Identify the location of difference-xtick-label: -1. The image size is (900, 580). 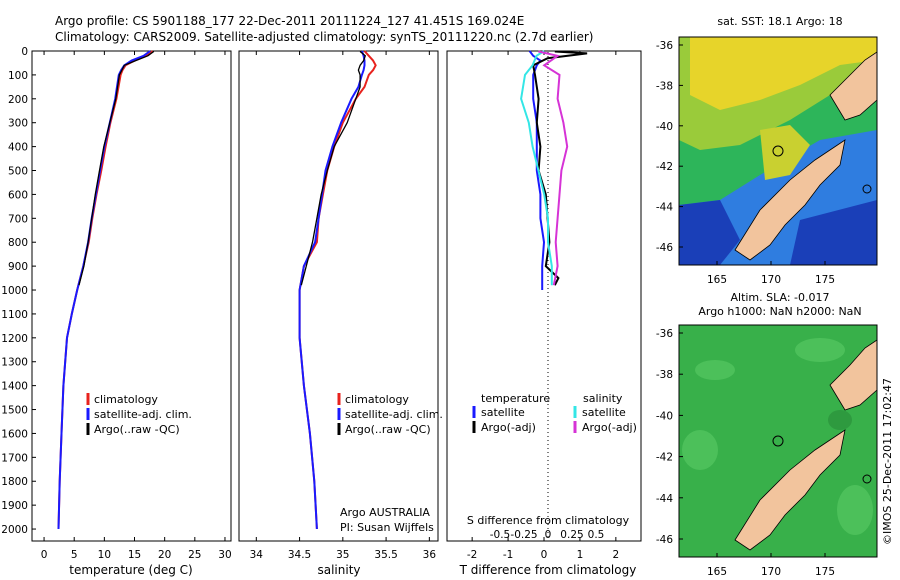
(508, 555).